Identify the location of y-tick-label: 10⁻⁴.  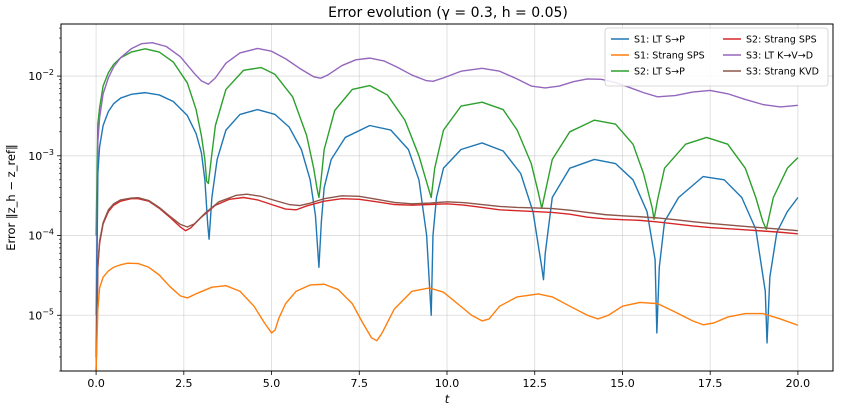
(41, 235).